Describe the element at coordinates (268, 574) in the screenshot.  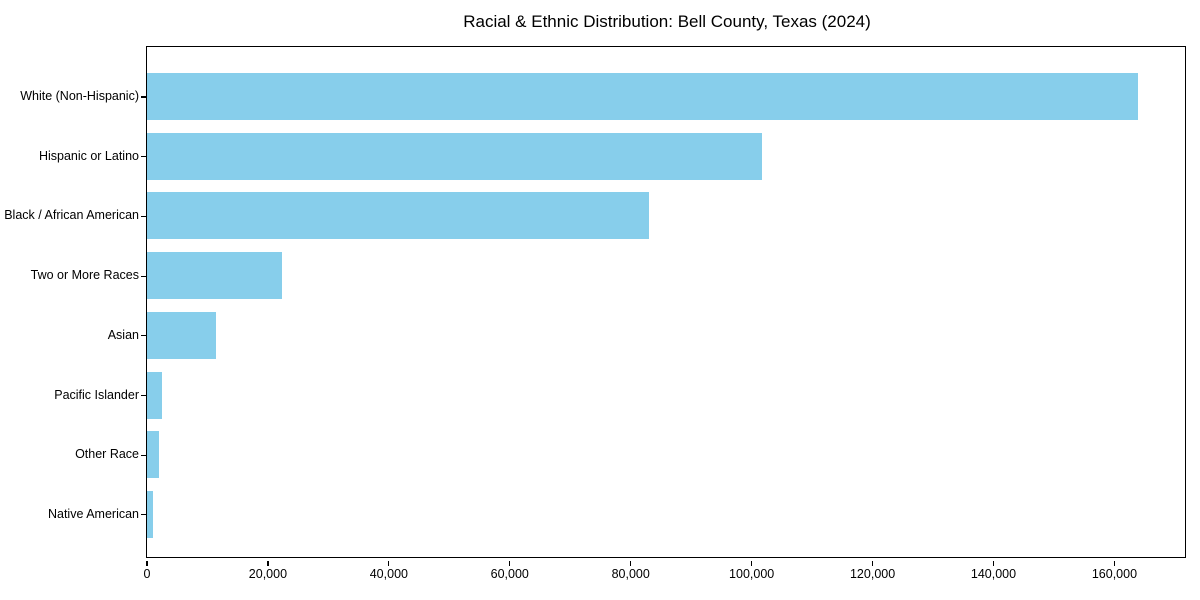
I see `x-tick-label: 20,000` at that location.